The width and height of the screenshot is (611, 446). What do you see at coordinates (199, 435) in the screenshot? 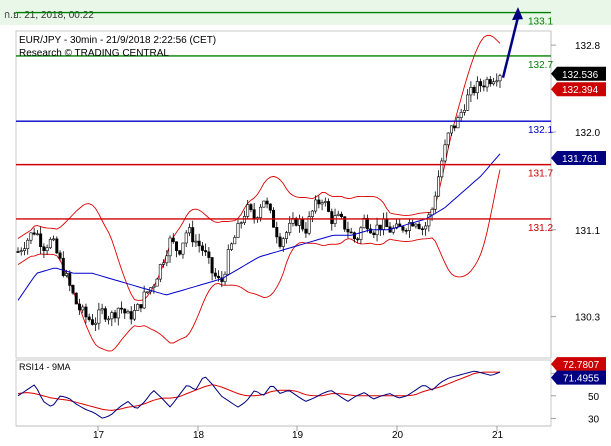
I see `x-tick-label: 18` at bounding box center [199, 435].